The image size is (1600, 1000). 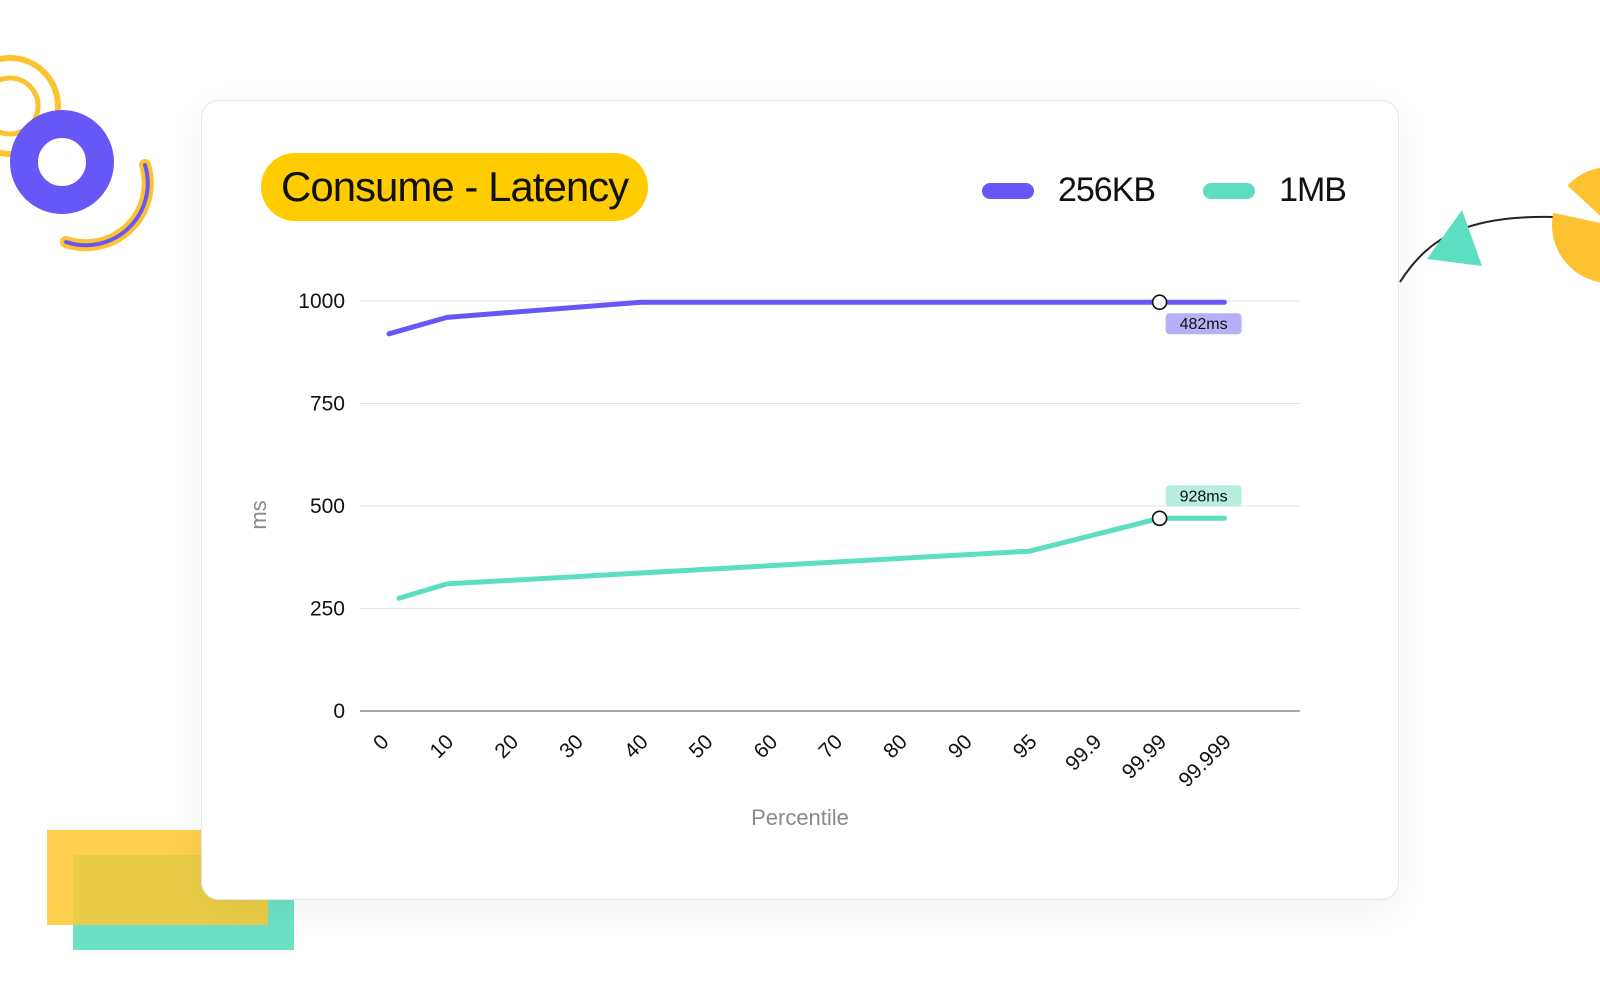 I want to click on annotations: 482ms 928ms, so click(x=1196, y=410).